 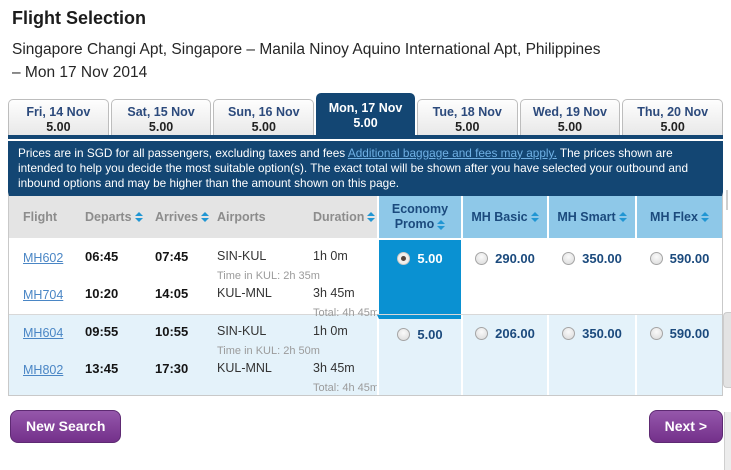 I want to click on arrives-time: 10:55, so click(x=172, y=331).